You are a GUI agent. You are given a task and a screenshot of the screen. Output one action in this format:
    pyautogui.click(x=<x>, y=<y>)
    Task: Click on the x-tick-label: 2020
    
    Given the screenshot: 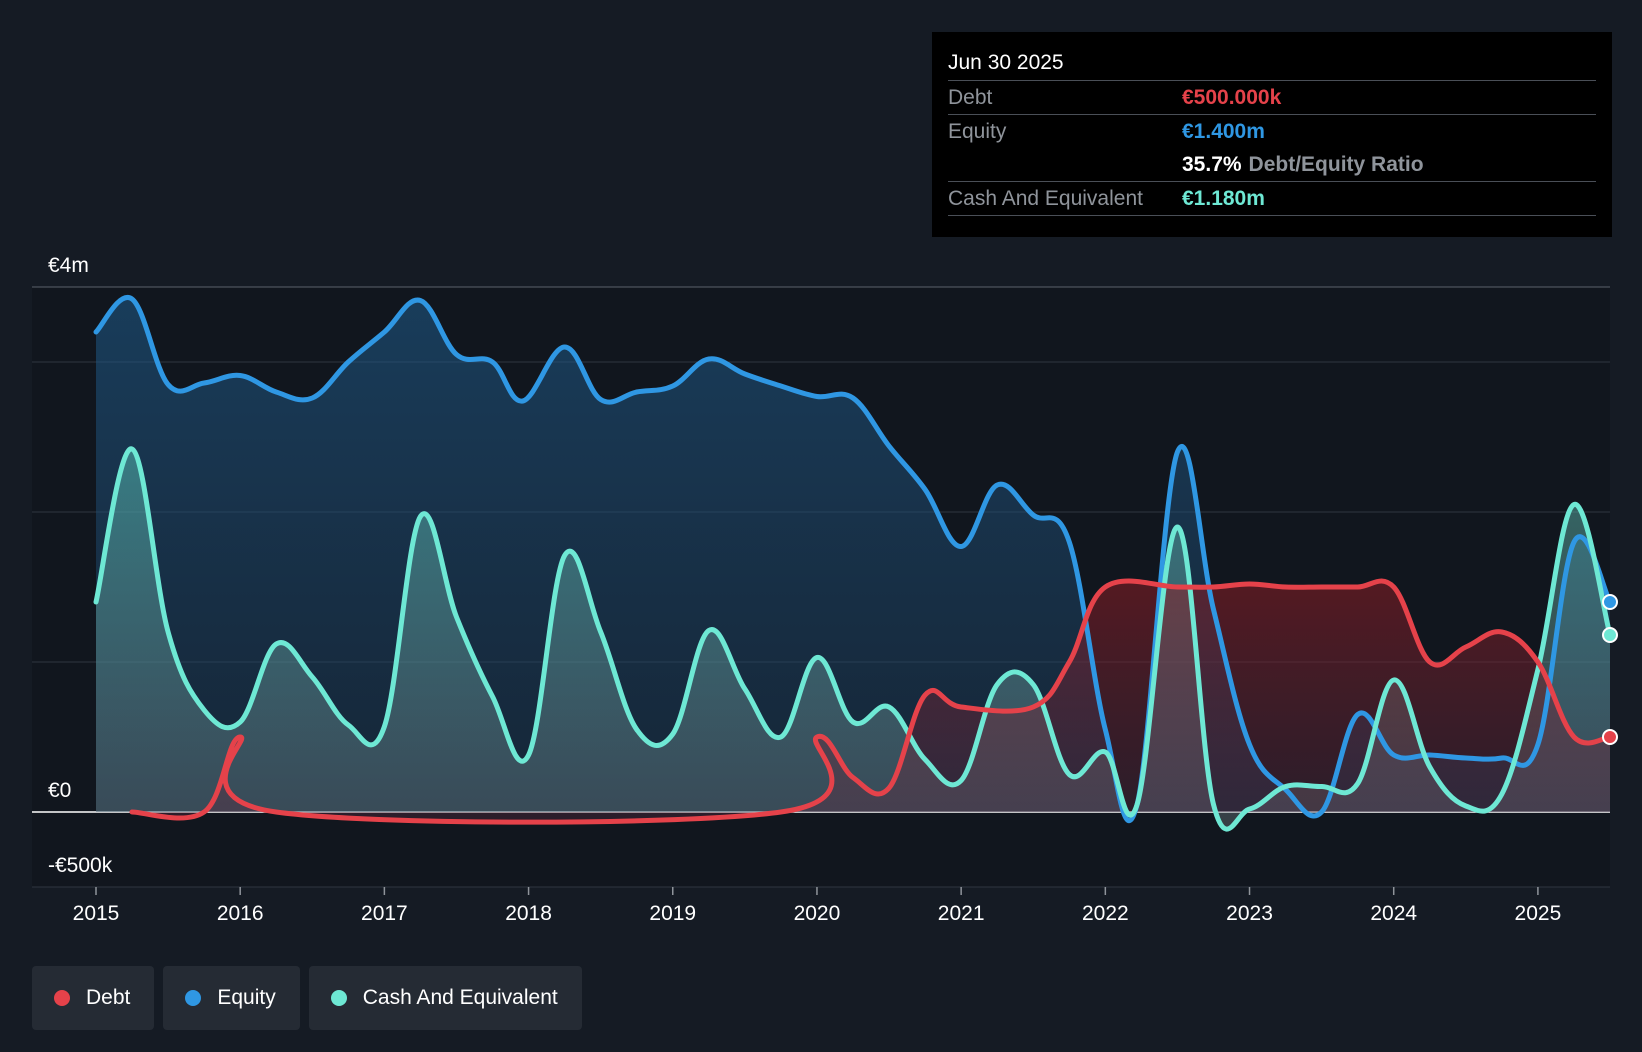 What is the action you would take?
    pyautogui.click(x=817, y=913)
    